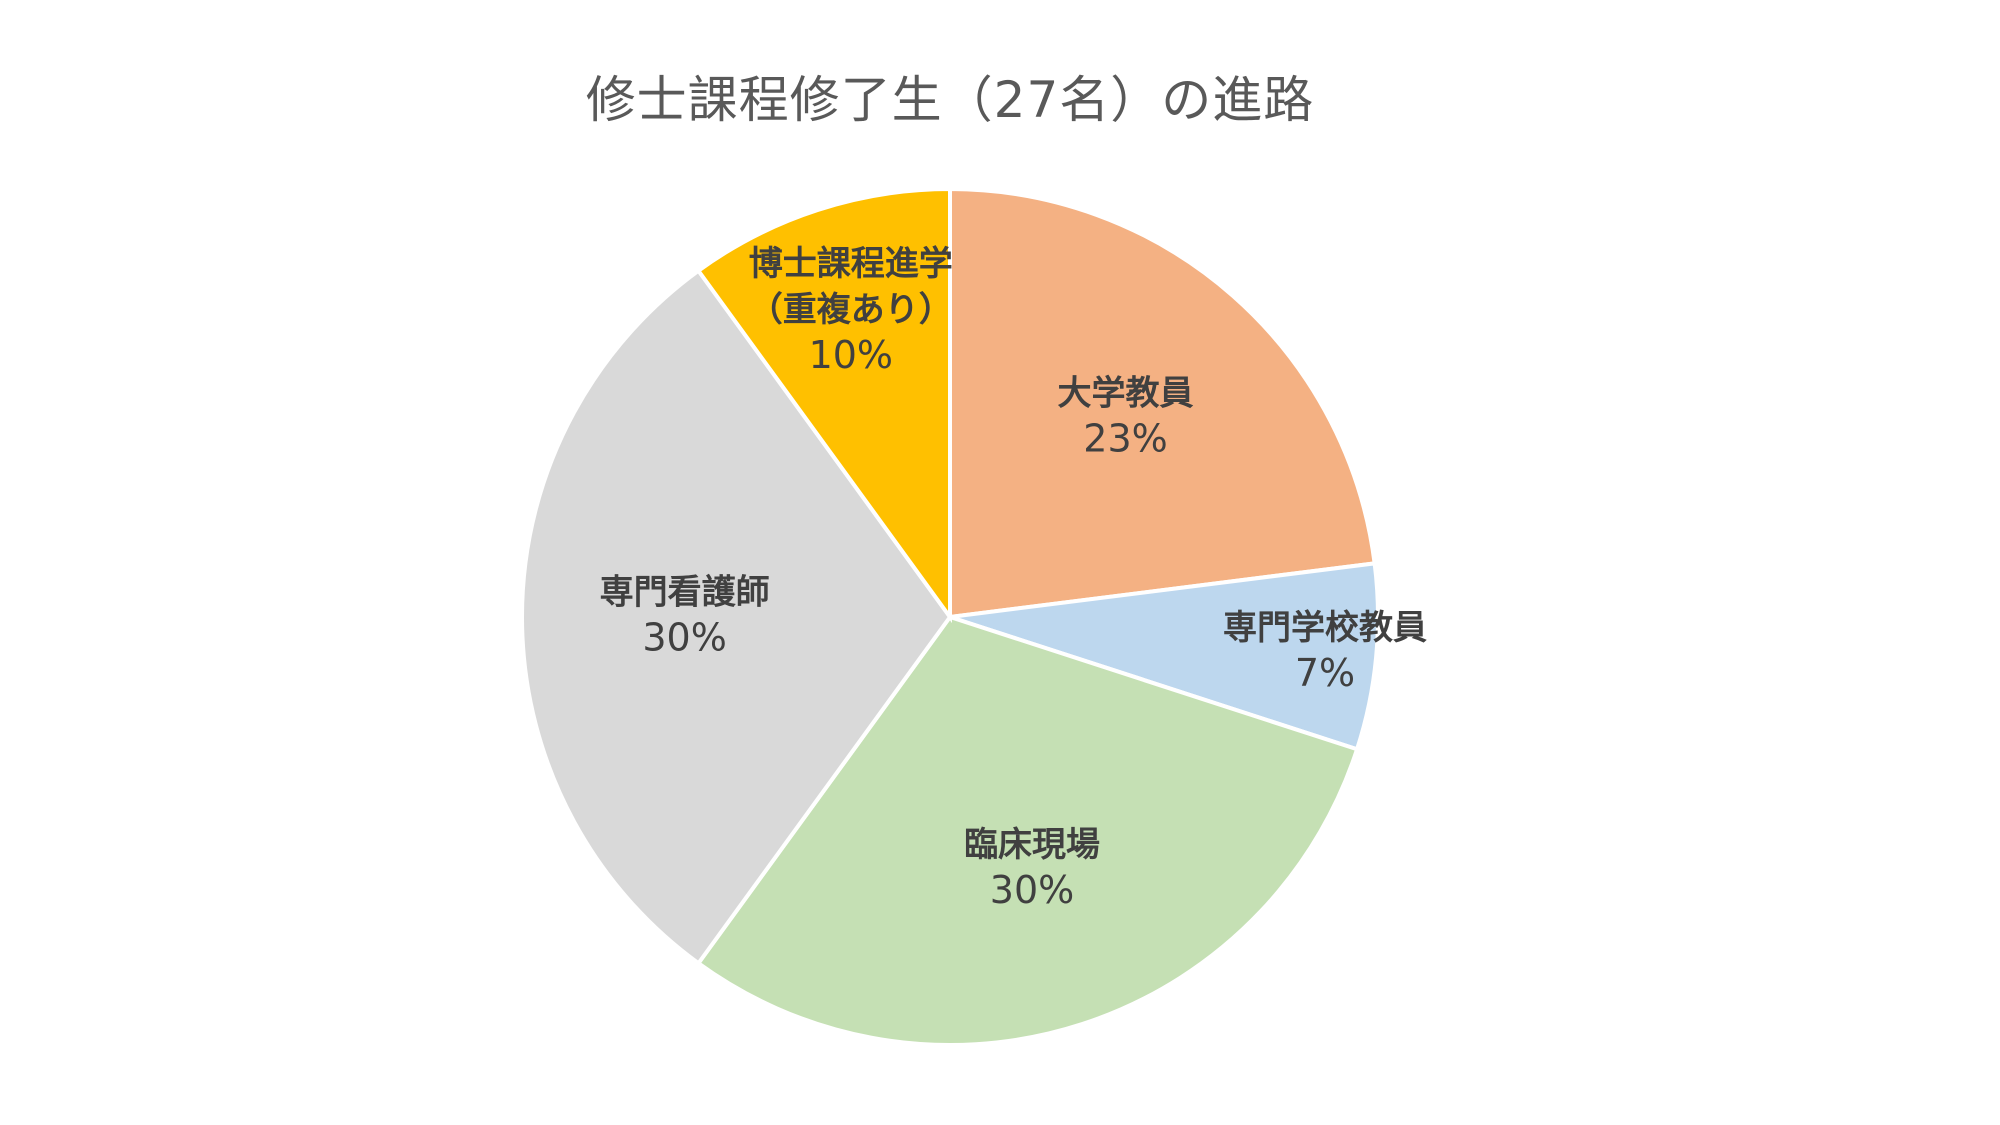 The image size is (2000, 1125). I want to click on slice-label-重複あり: （重複あり）, so click(851, 310).